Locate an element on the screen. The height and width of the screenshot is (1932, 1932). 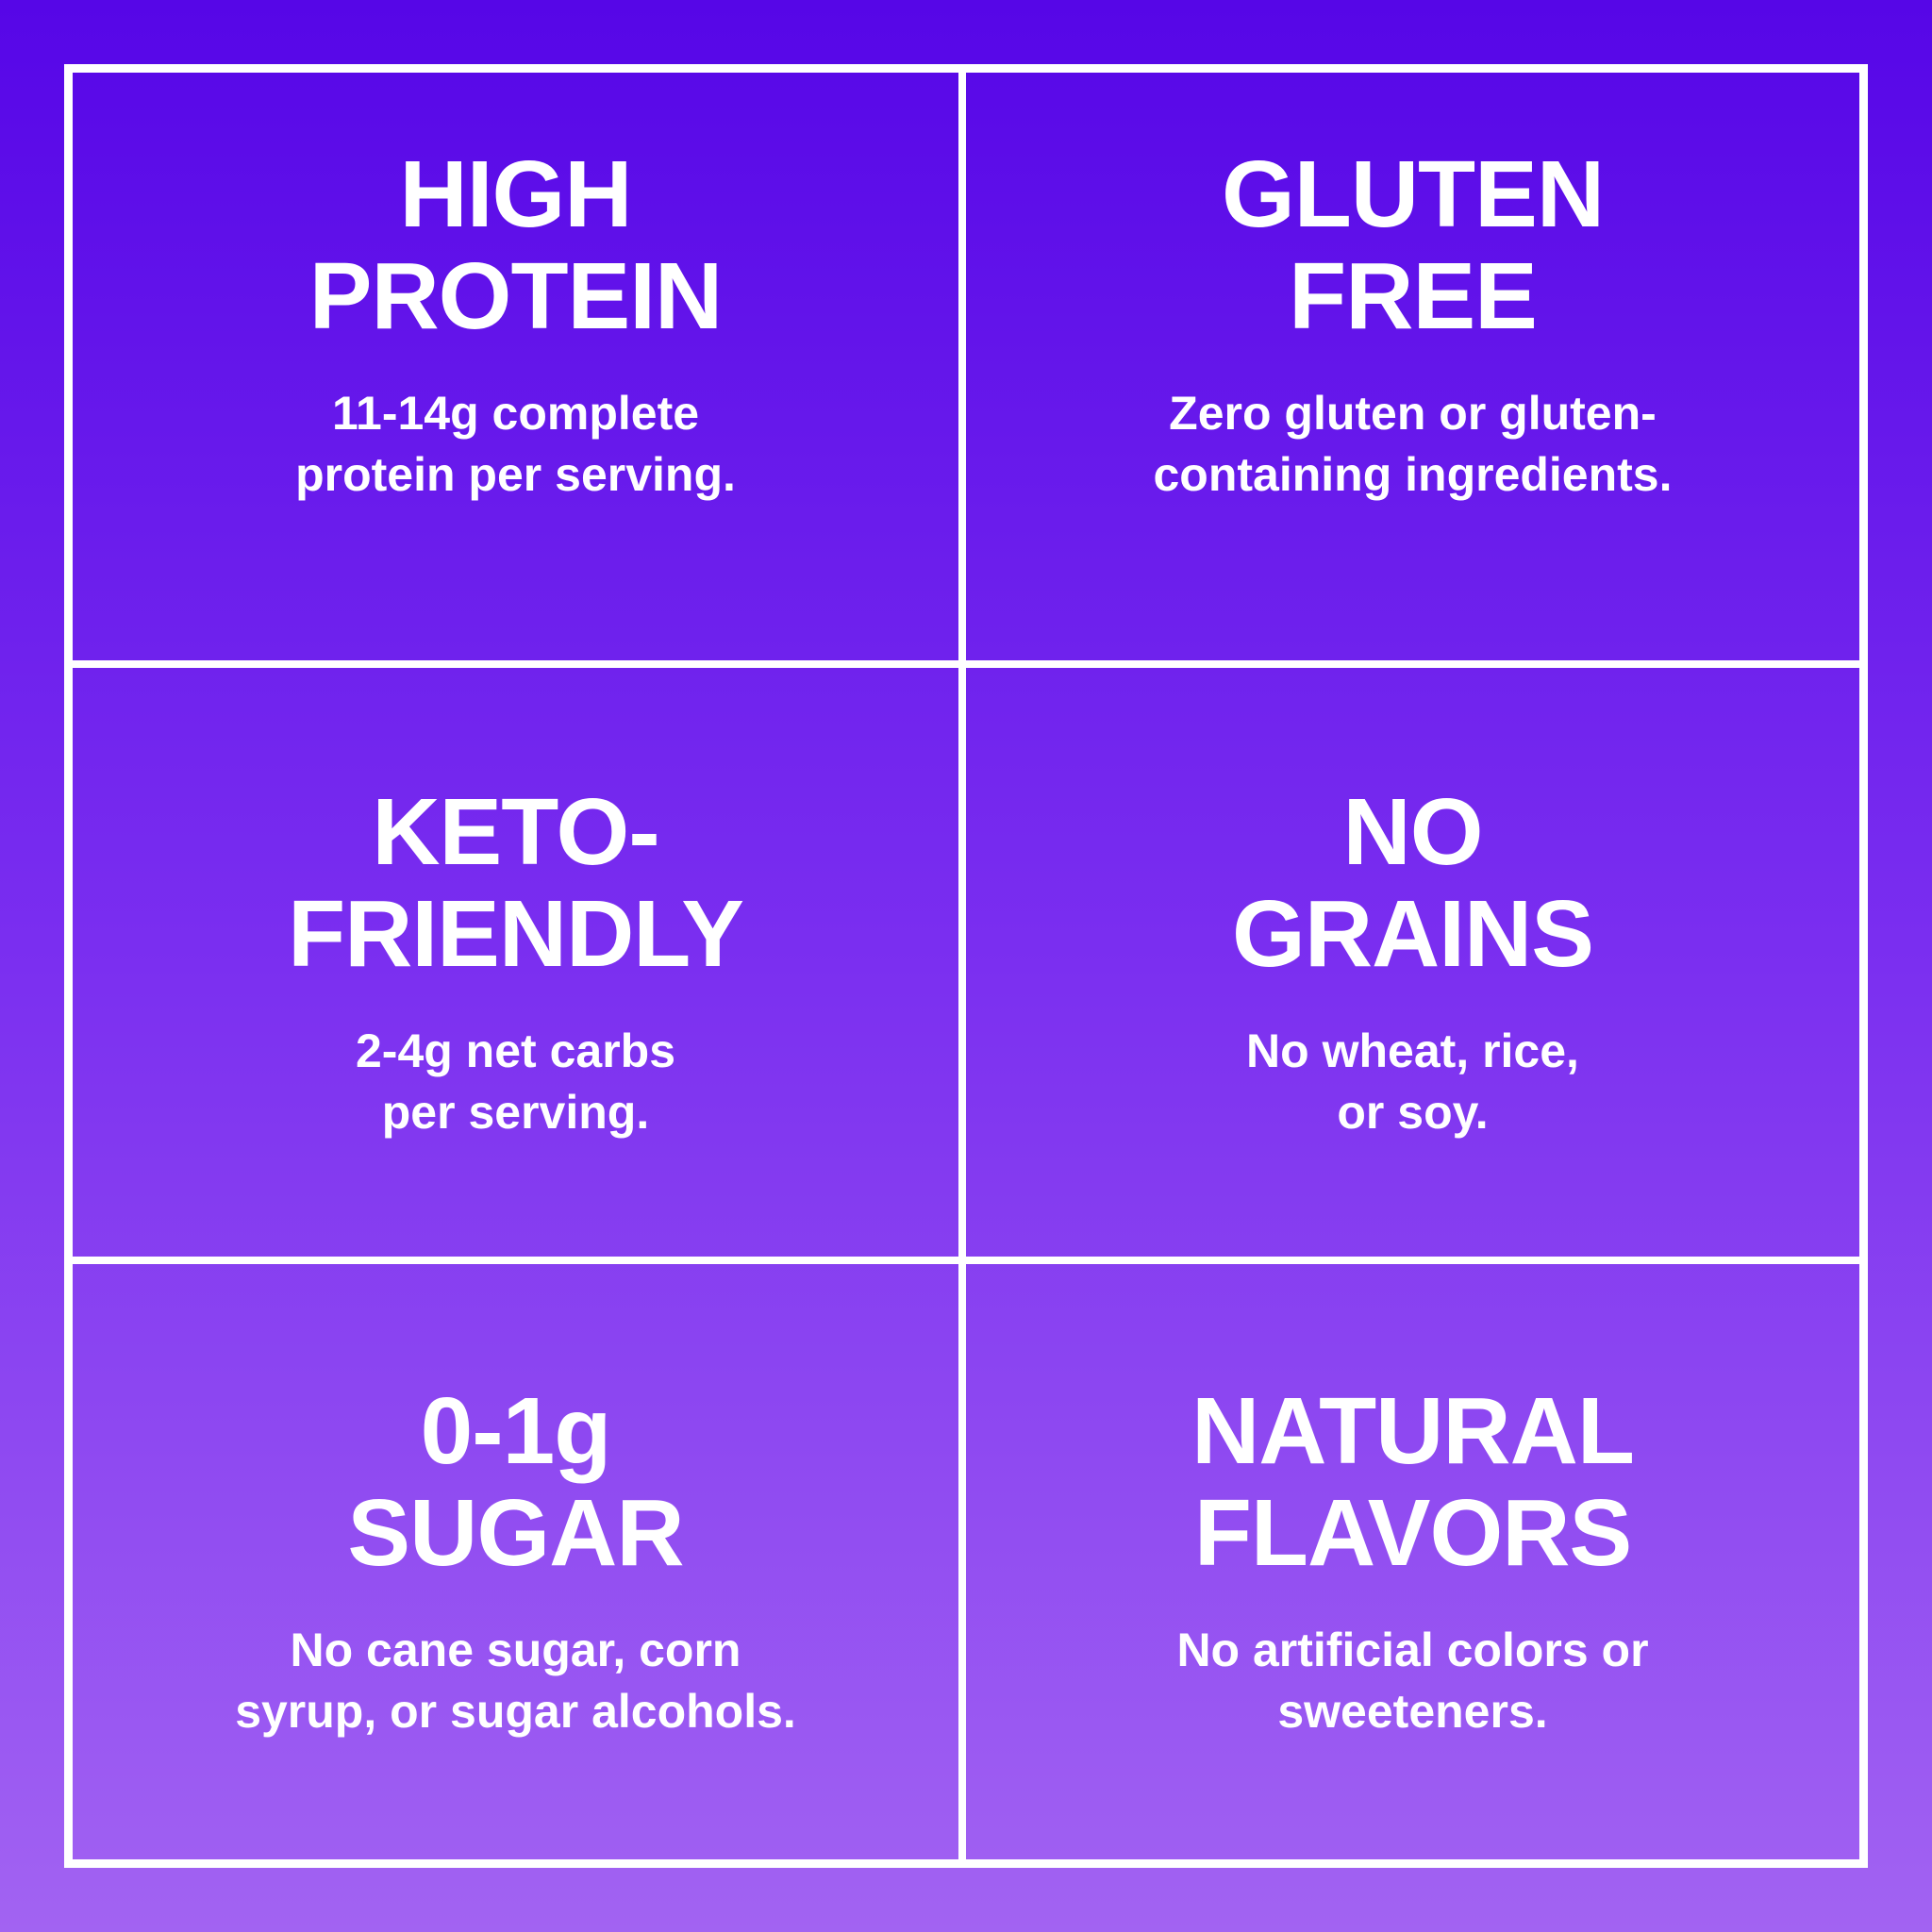
feature-subtitle-natural-flavors: No artificial colors or sweeteners. is located at coordinates (1412, 1682).